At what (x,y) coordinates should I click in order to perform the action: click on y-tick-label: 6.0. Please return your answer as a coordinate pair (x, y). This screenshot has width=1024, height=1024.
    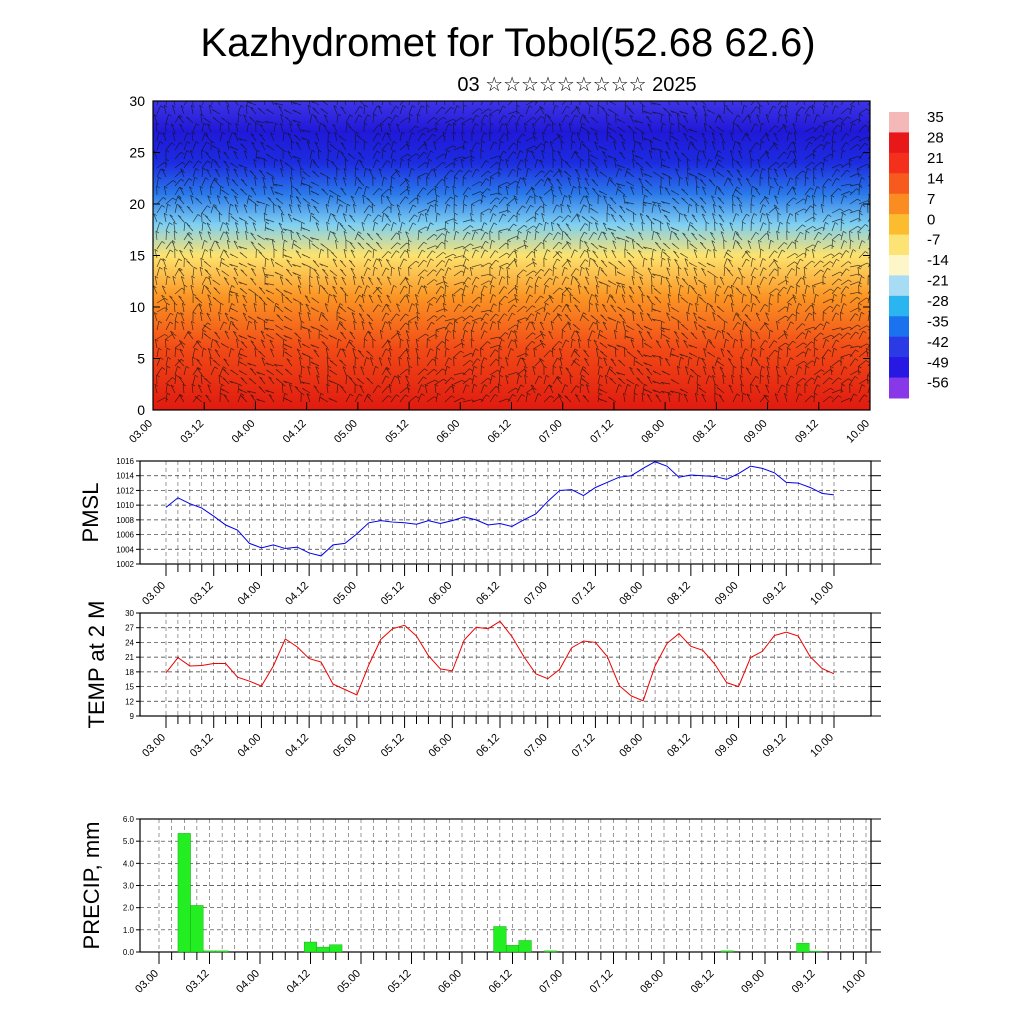
    Looking at the image, I should click on (129, 819).